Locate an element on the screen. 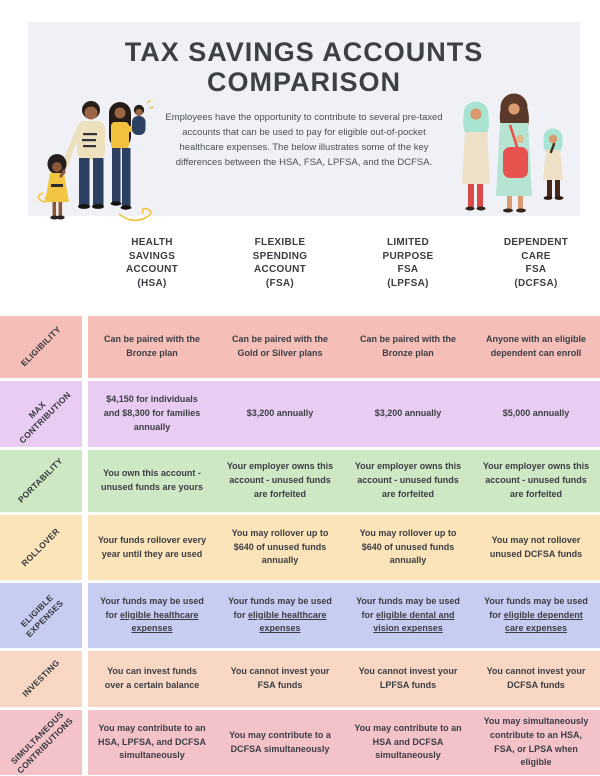 Image resolution: width=600 pixels, height=776 pixels. expense-link: eligible dependent care expenses is located at coordinates (543, 621).